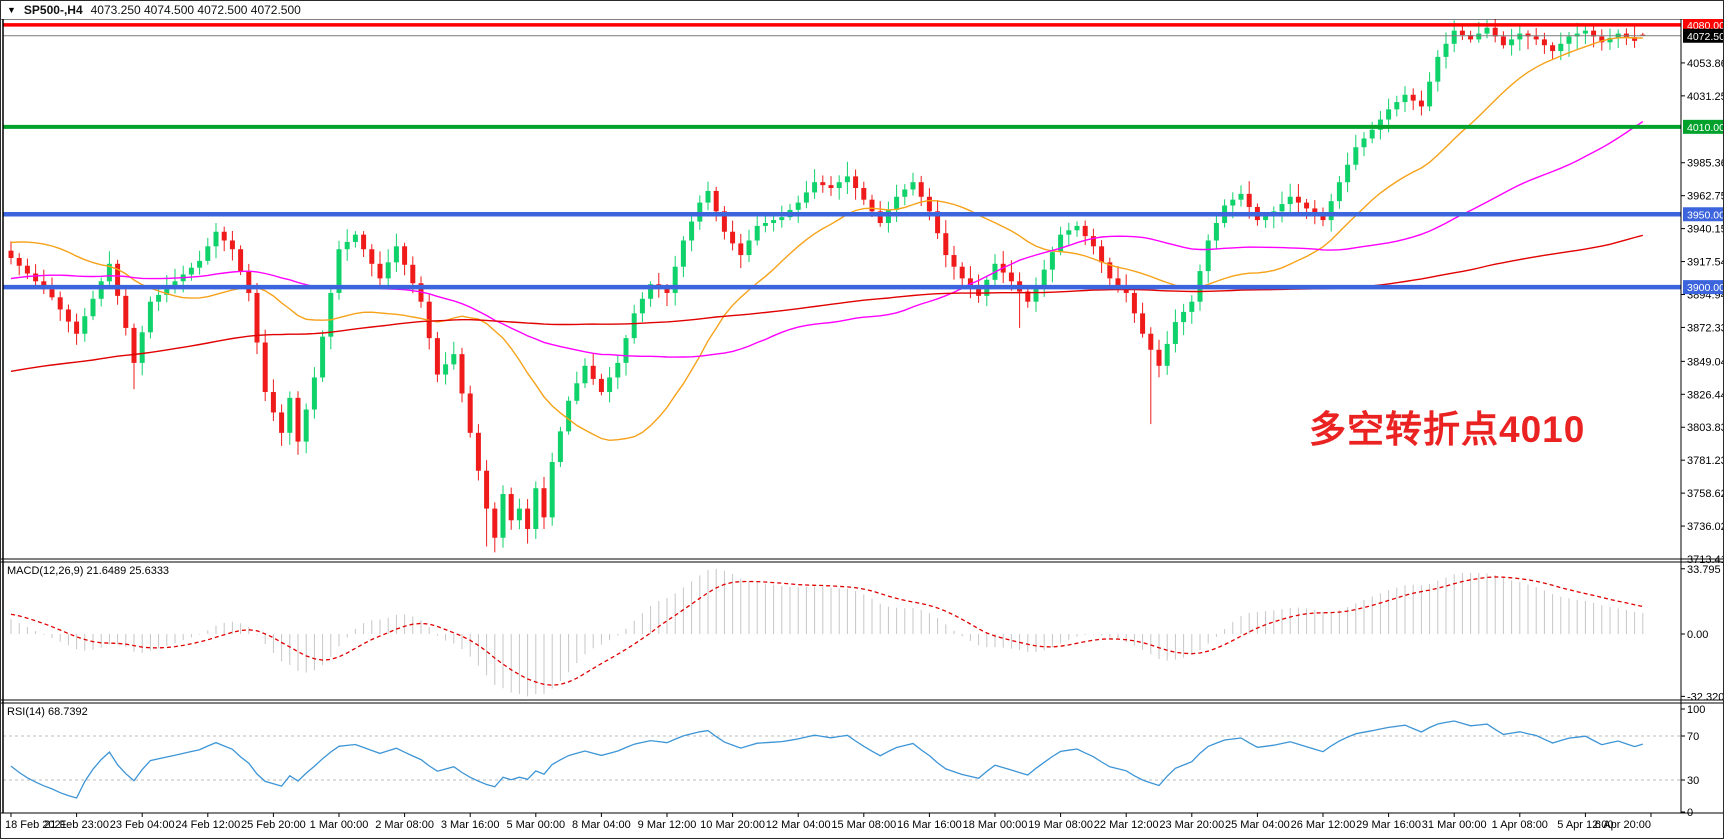  I want to click on svg-text: 1 Apr 08:00, so click(1520, 825).